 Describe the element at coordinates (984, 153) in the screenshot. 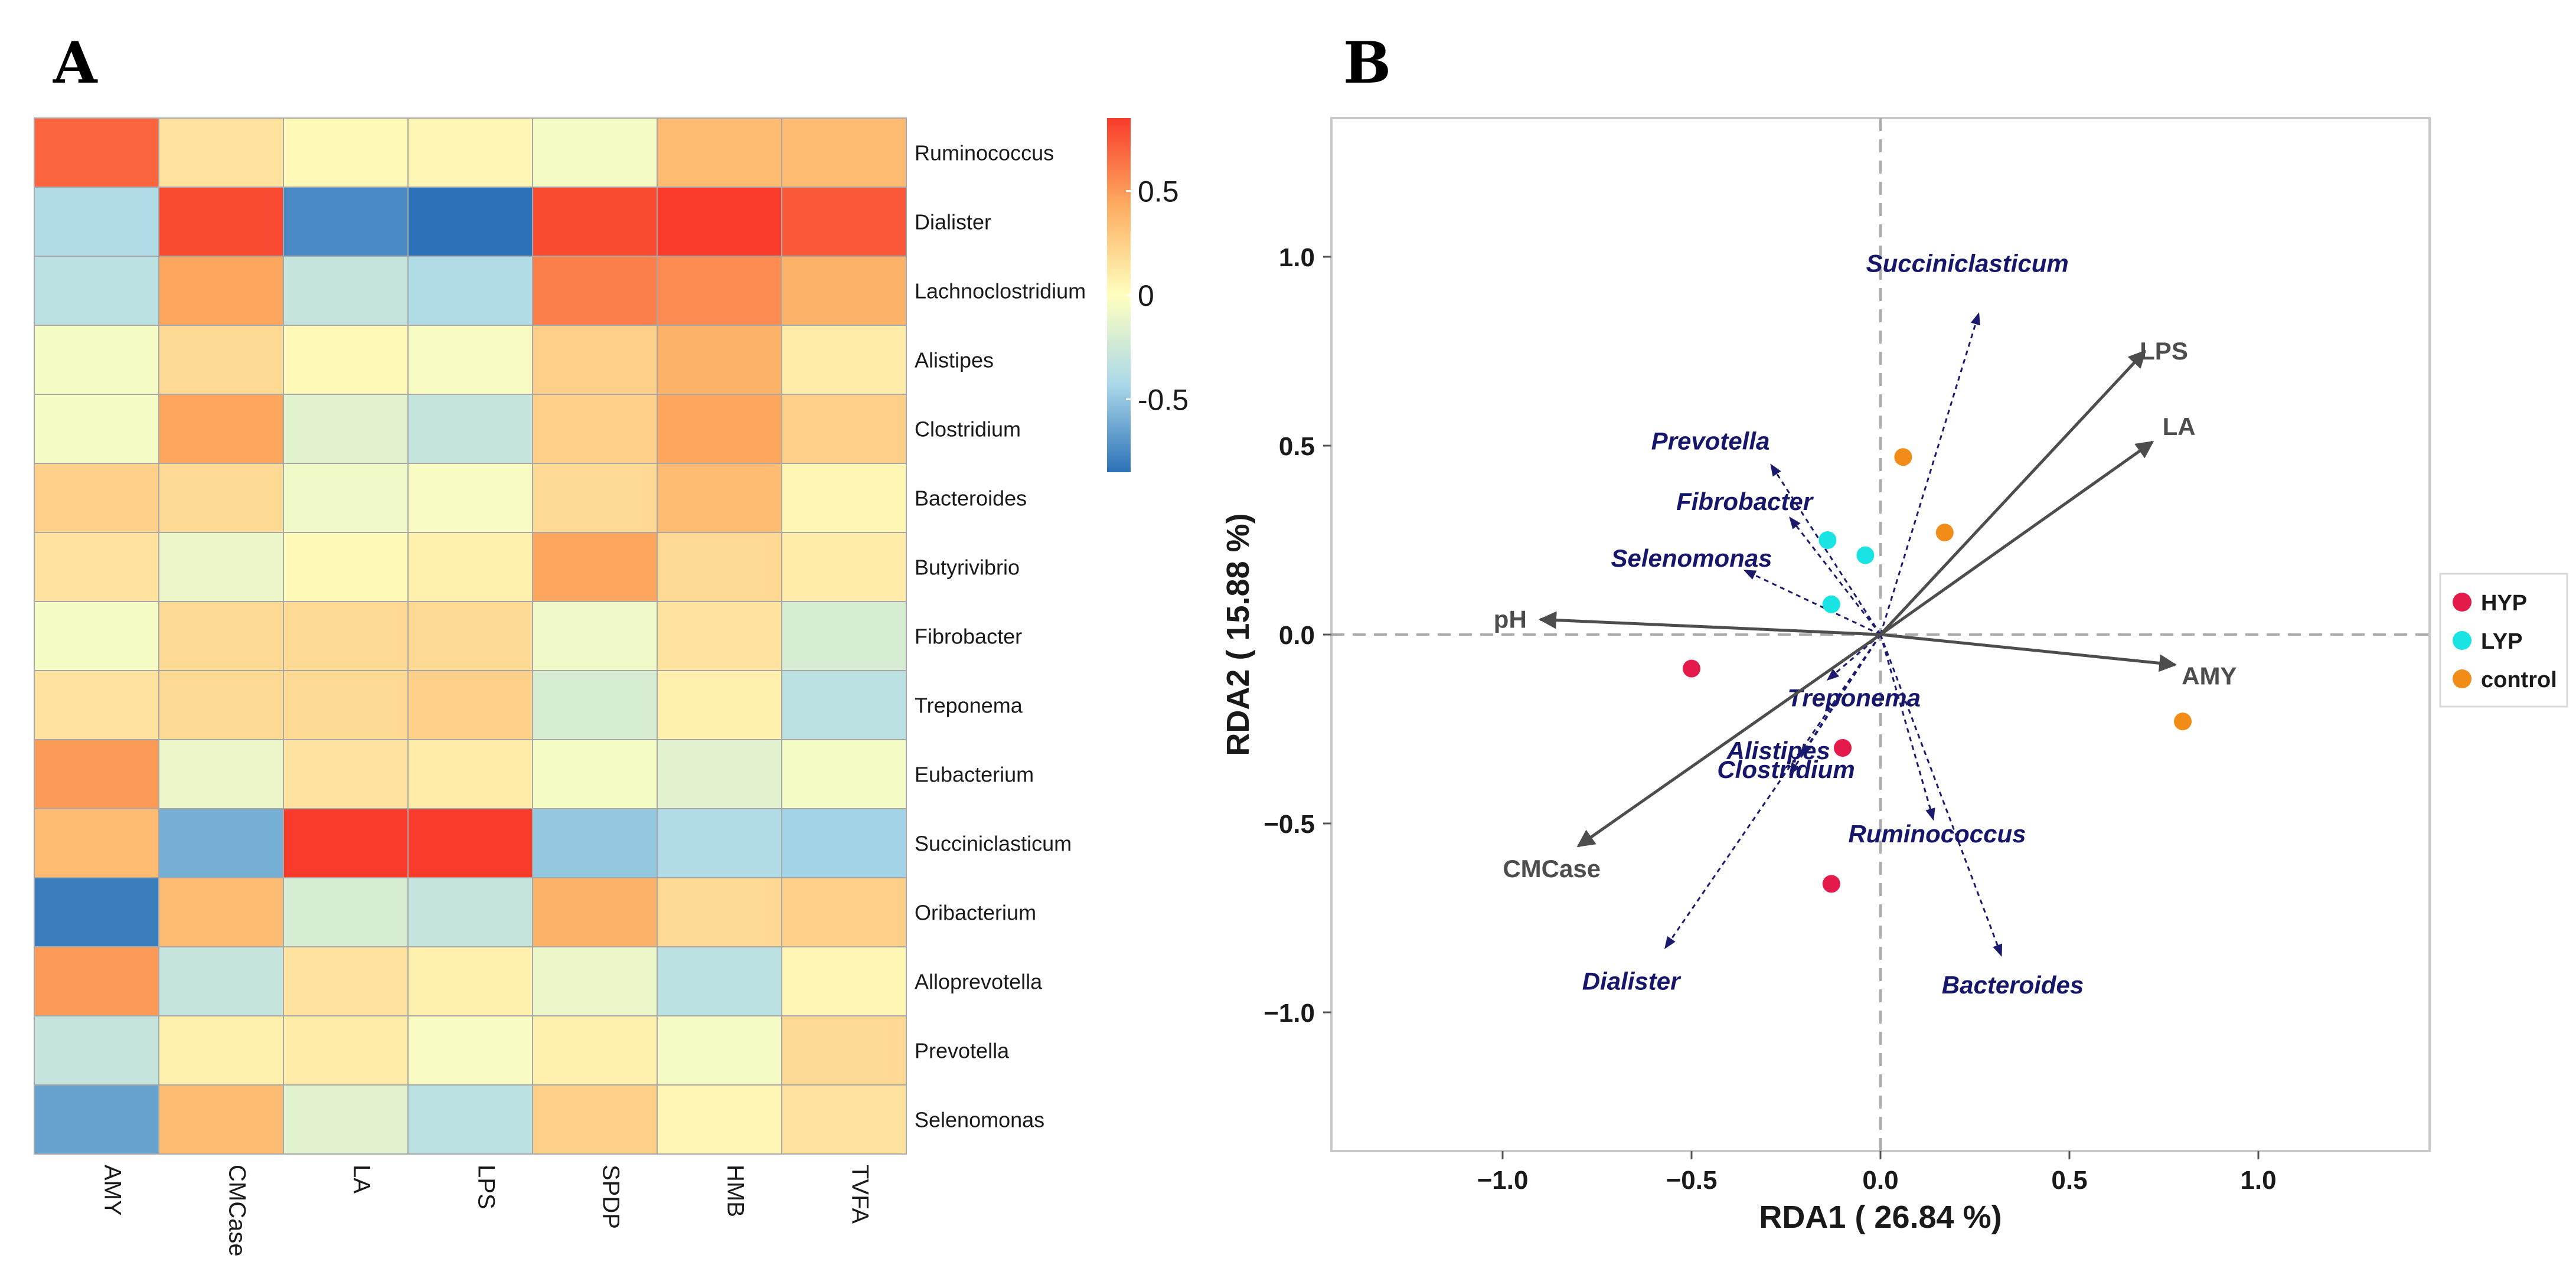

I see `heatmap-row-label-ruminococcus: Ruminococcus` at that location.